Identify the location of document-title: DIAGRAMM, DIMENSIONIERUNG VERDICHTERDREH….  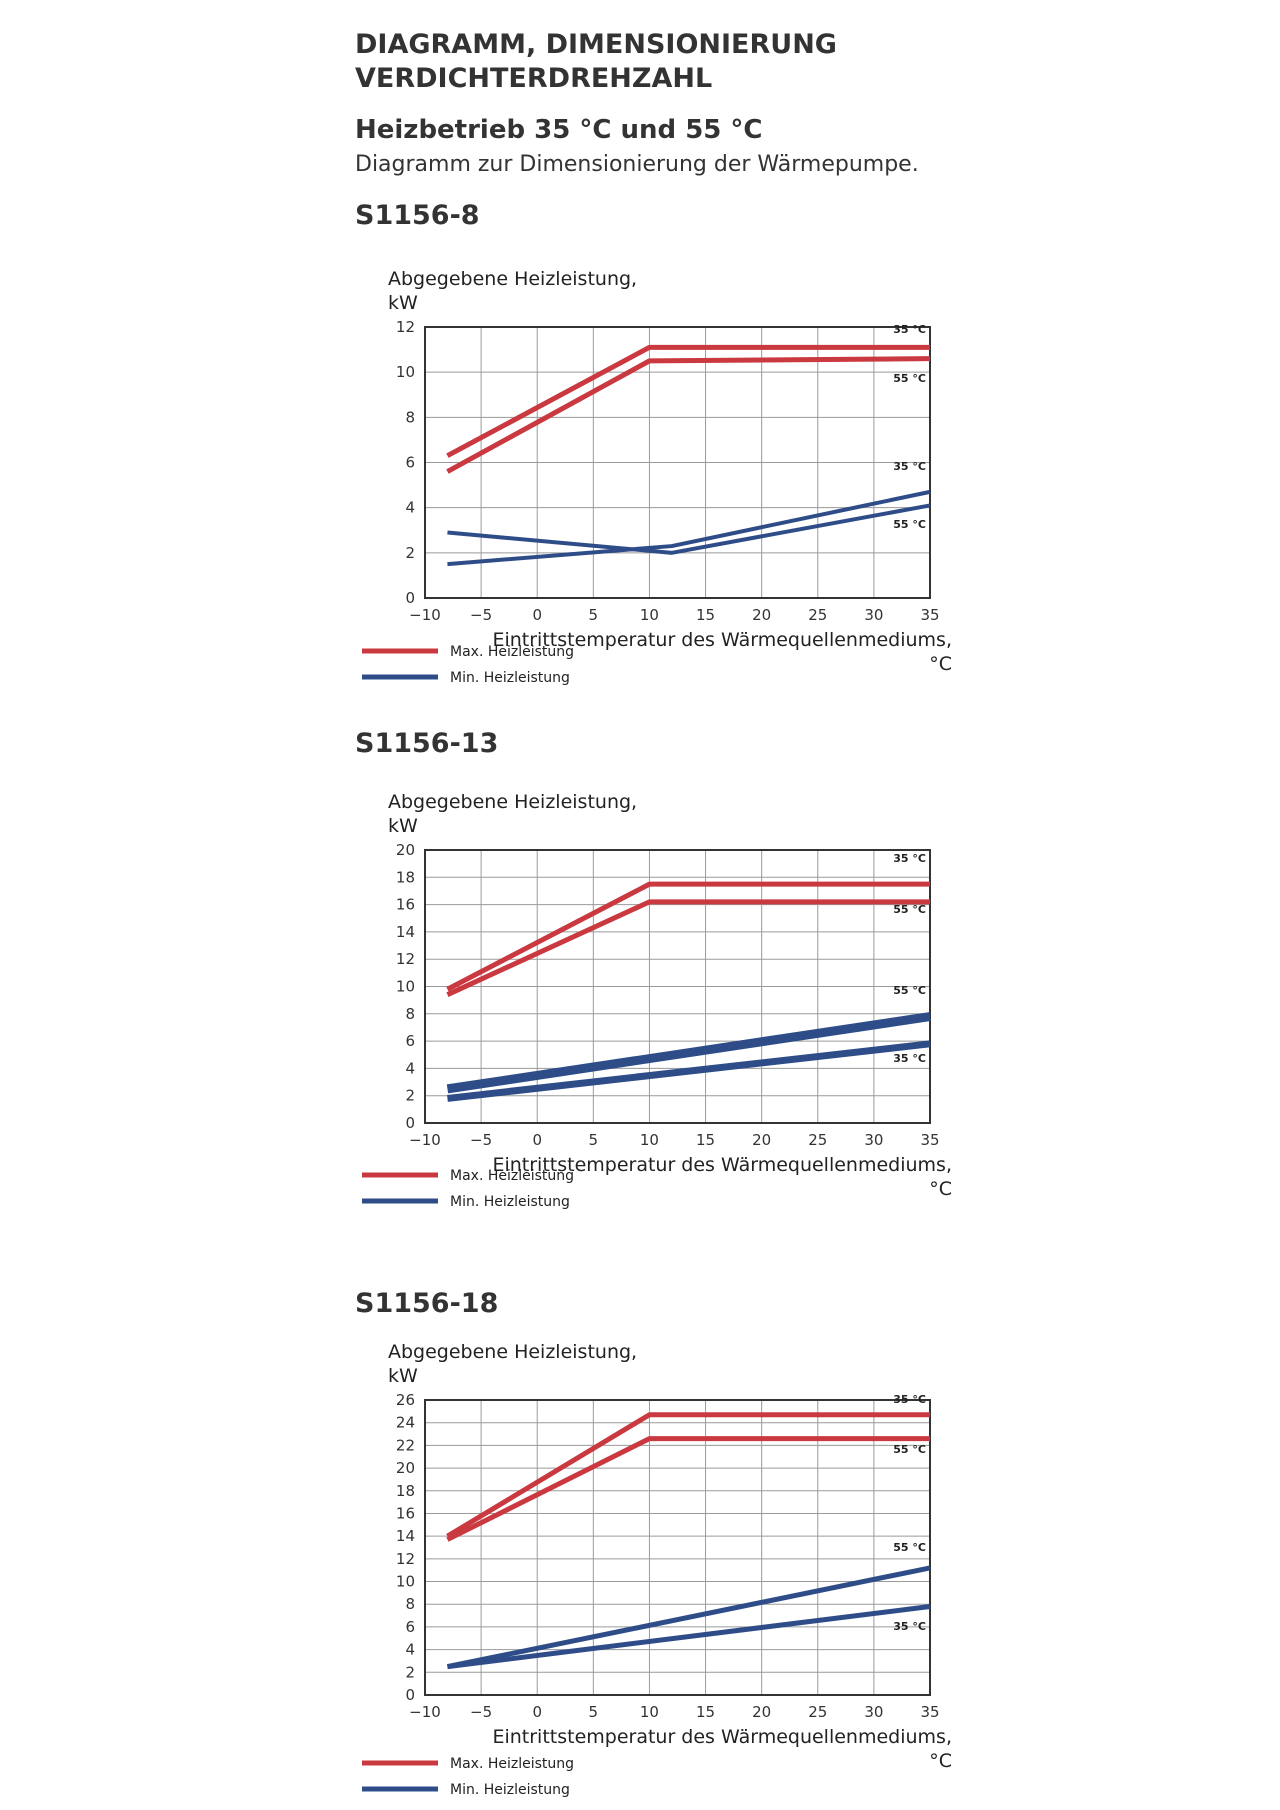
(655, 62).